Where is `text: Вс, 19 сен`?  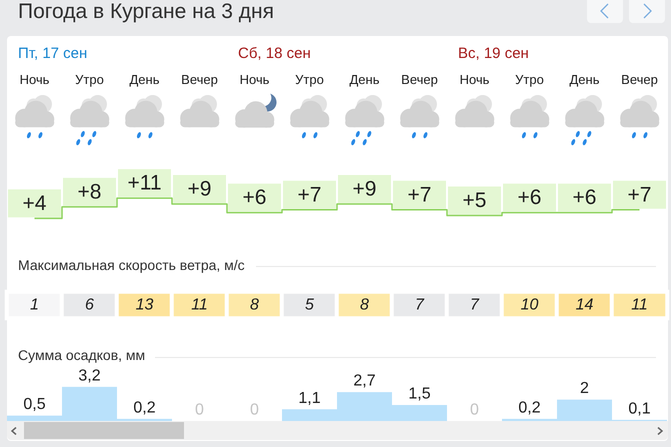
text: Вс, 19 сен is located at coordinates (493, 53).